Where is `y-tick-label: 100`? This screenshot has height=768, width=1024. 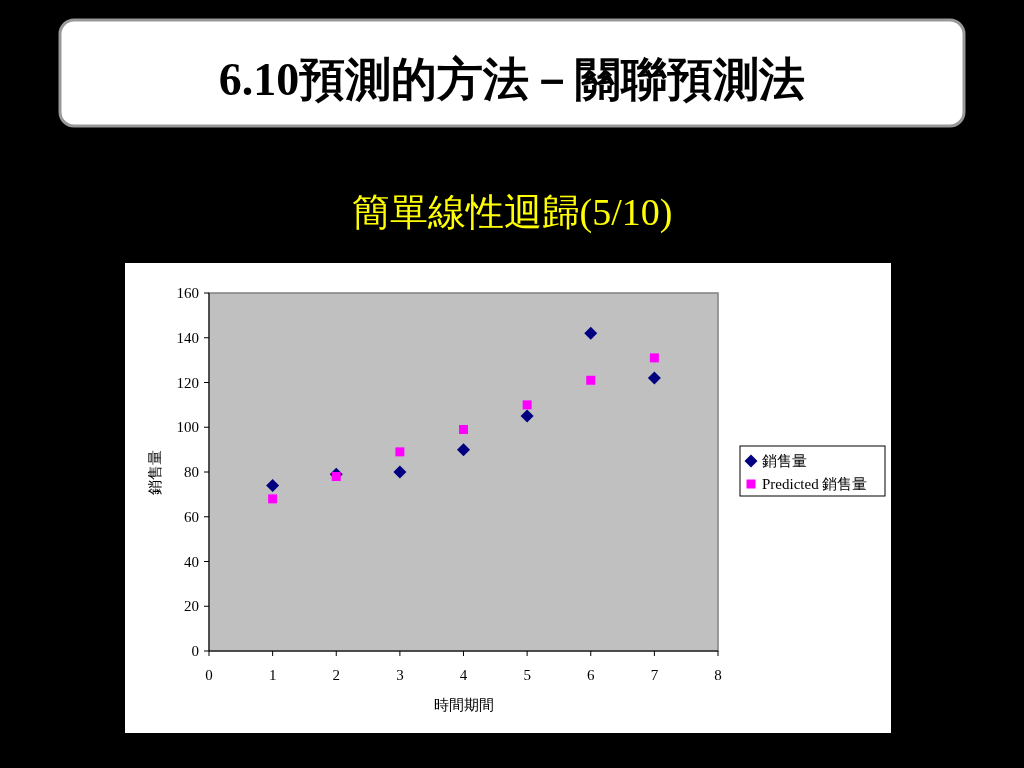 y-tick-label: 100 is located at coordinates (187, 427).